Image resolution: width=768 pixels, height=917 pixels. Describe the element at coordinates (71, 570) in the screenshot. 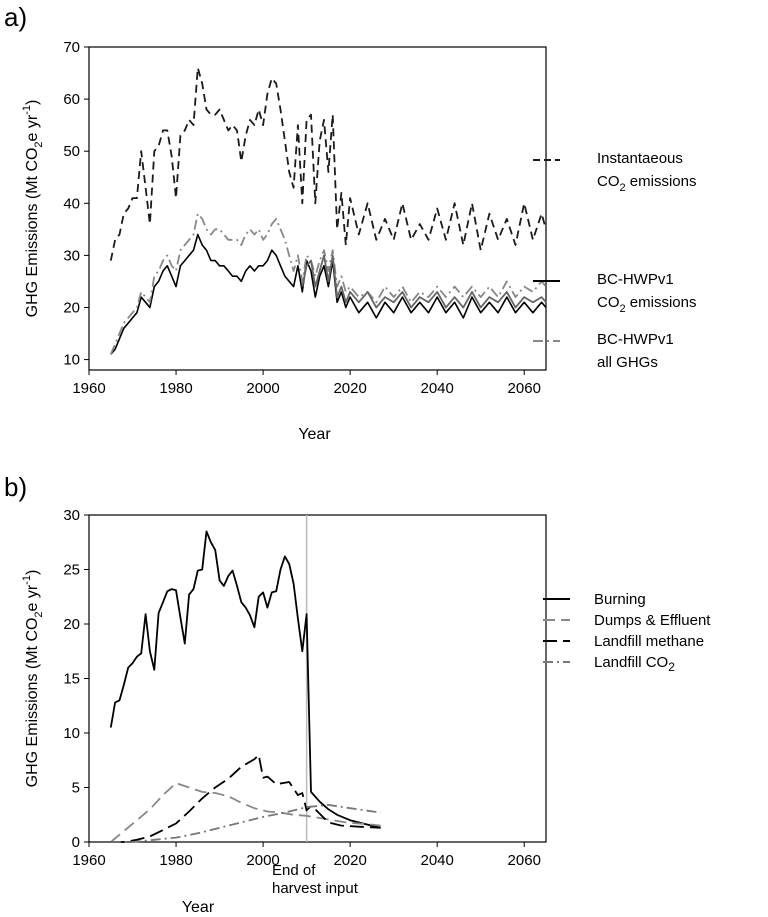

I see `y-tick-label: 25` at that location.